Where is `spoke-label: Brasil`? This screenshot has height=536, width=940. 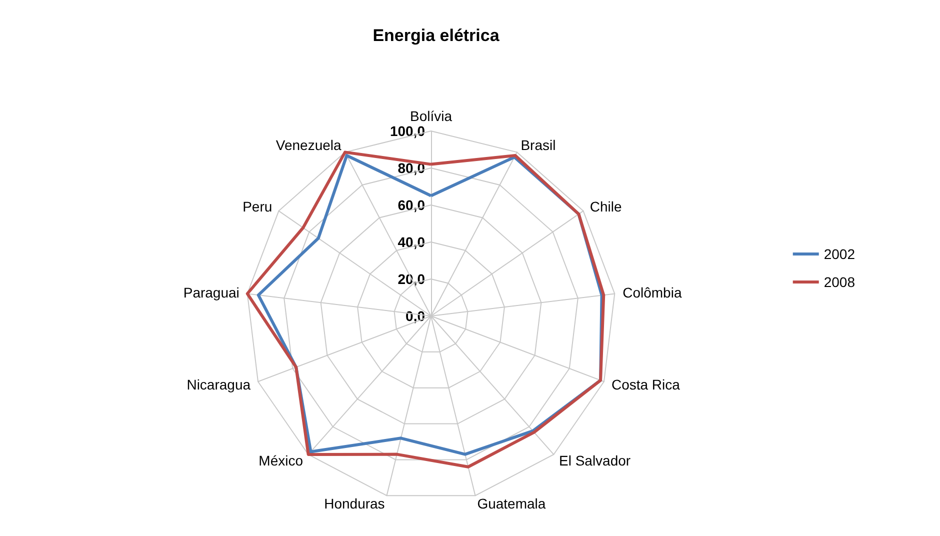
spoke-label: Brasil is located at coordinates (538, 145).